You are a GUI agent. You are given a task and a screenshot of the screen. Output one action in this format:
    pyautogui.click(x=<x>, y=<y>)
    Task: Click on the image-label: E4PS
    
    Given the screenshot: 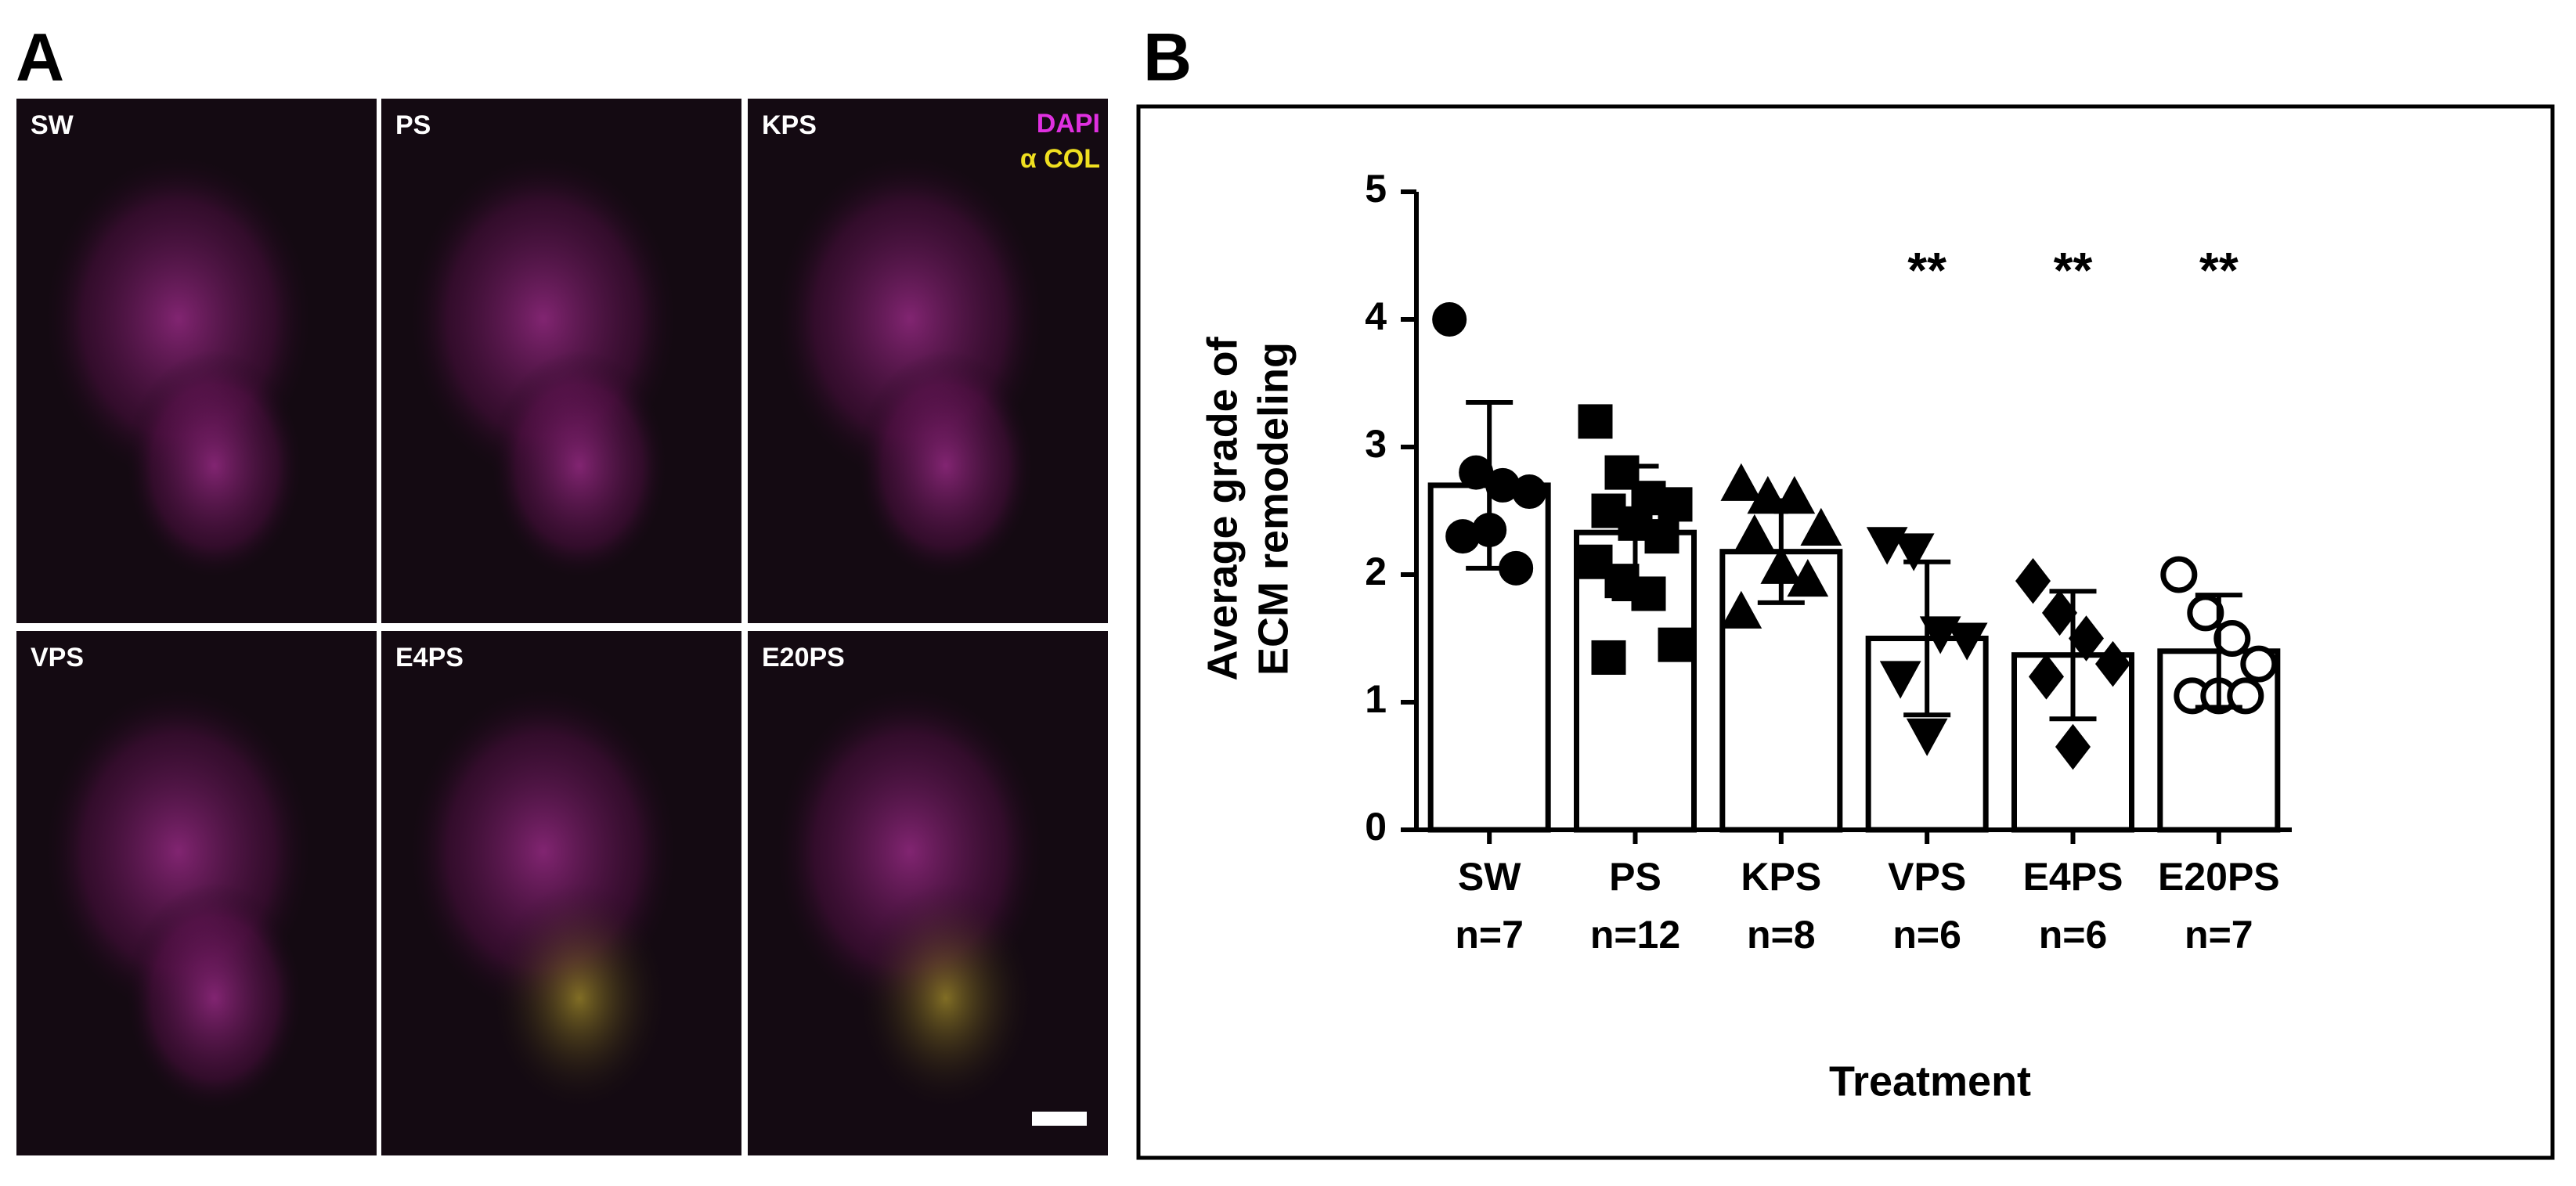 What is the action you would take?
    pyautogui.click(x=429, y=657)
    